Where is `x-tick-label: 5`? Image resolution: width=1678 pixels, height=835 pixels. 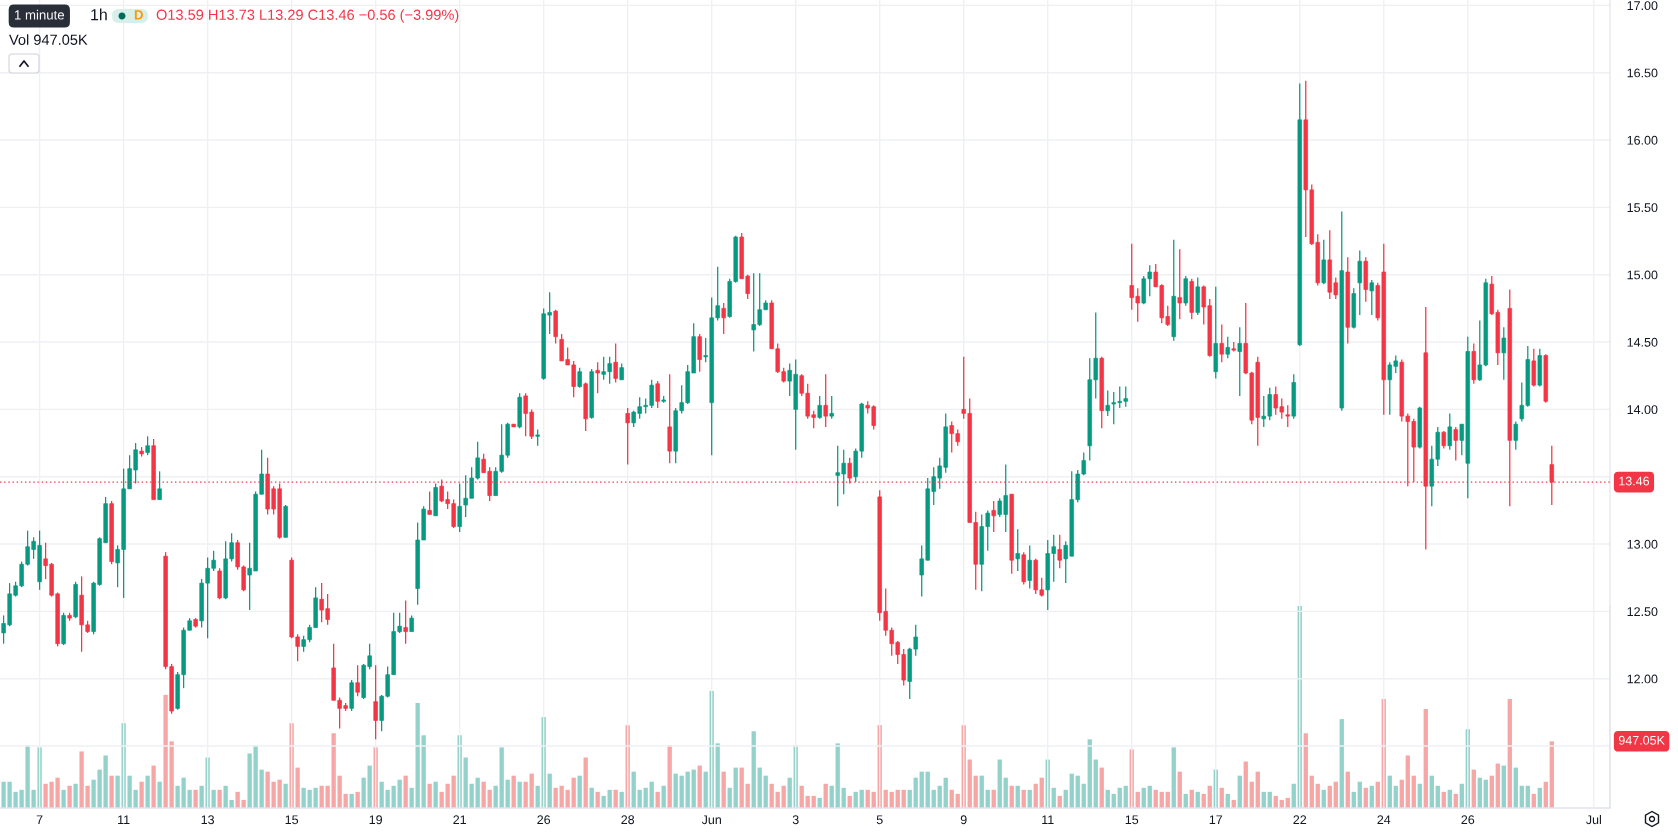
x-tick-label: 5 is located at coordinates (879, 820).